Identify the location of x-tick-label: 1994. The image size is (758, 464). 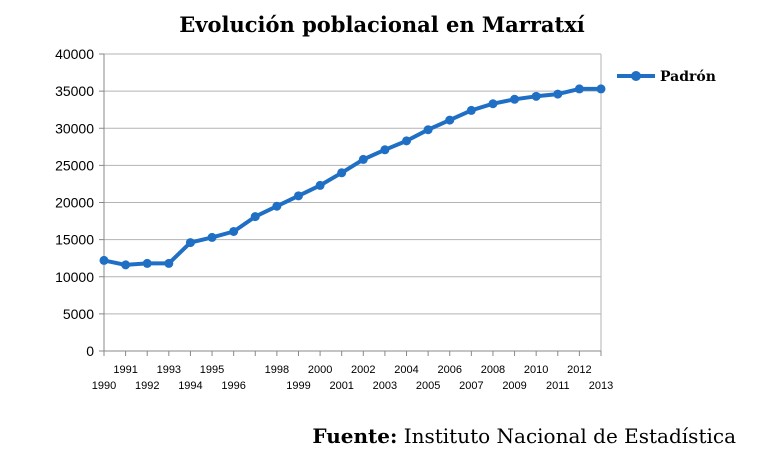
(190, 386).